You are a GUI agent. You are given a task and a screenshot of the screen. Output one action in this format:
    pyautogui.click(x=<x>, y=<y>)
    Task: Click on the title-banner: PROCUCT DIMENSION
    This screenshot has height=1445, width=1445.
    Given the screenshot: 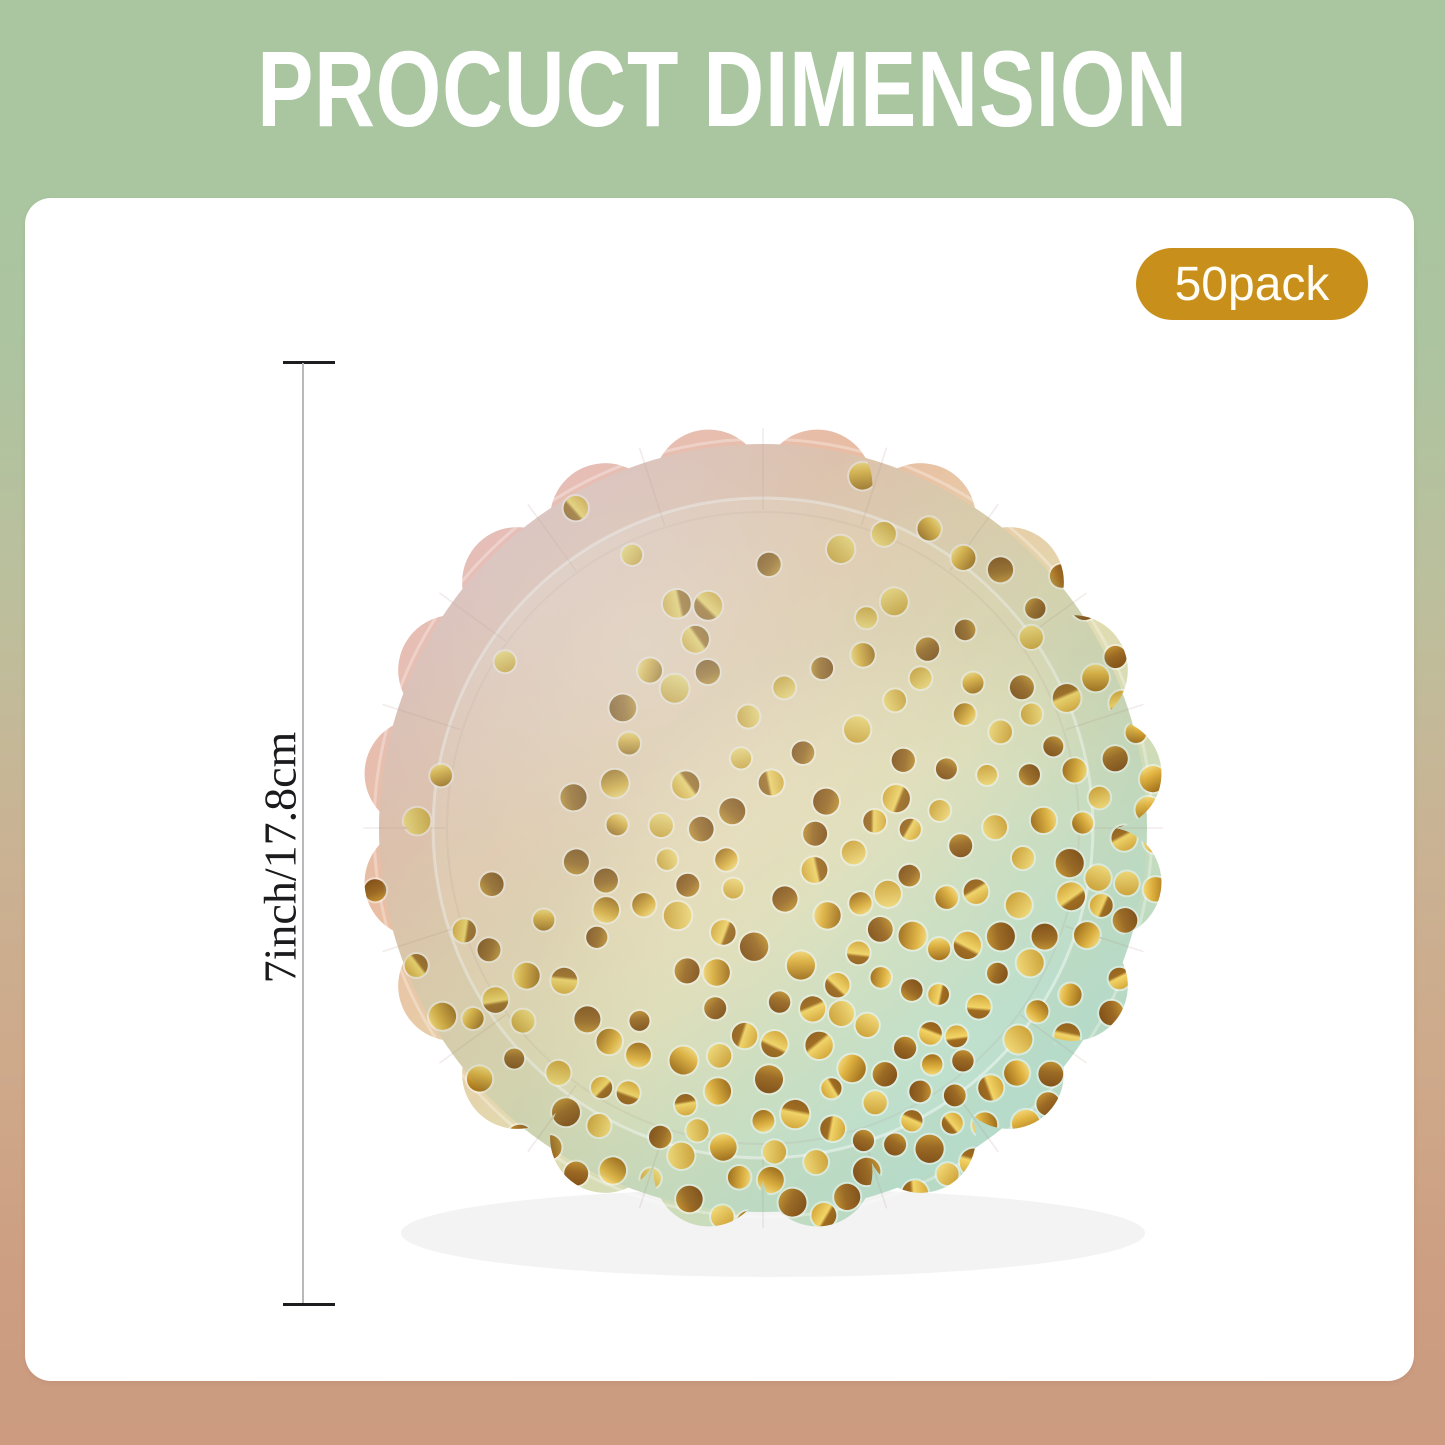 What is the action you would take?
    pyautogui.click(x=722, y=99)
    